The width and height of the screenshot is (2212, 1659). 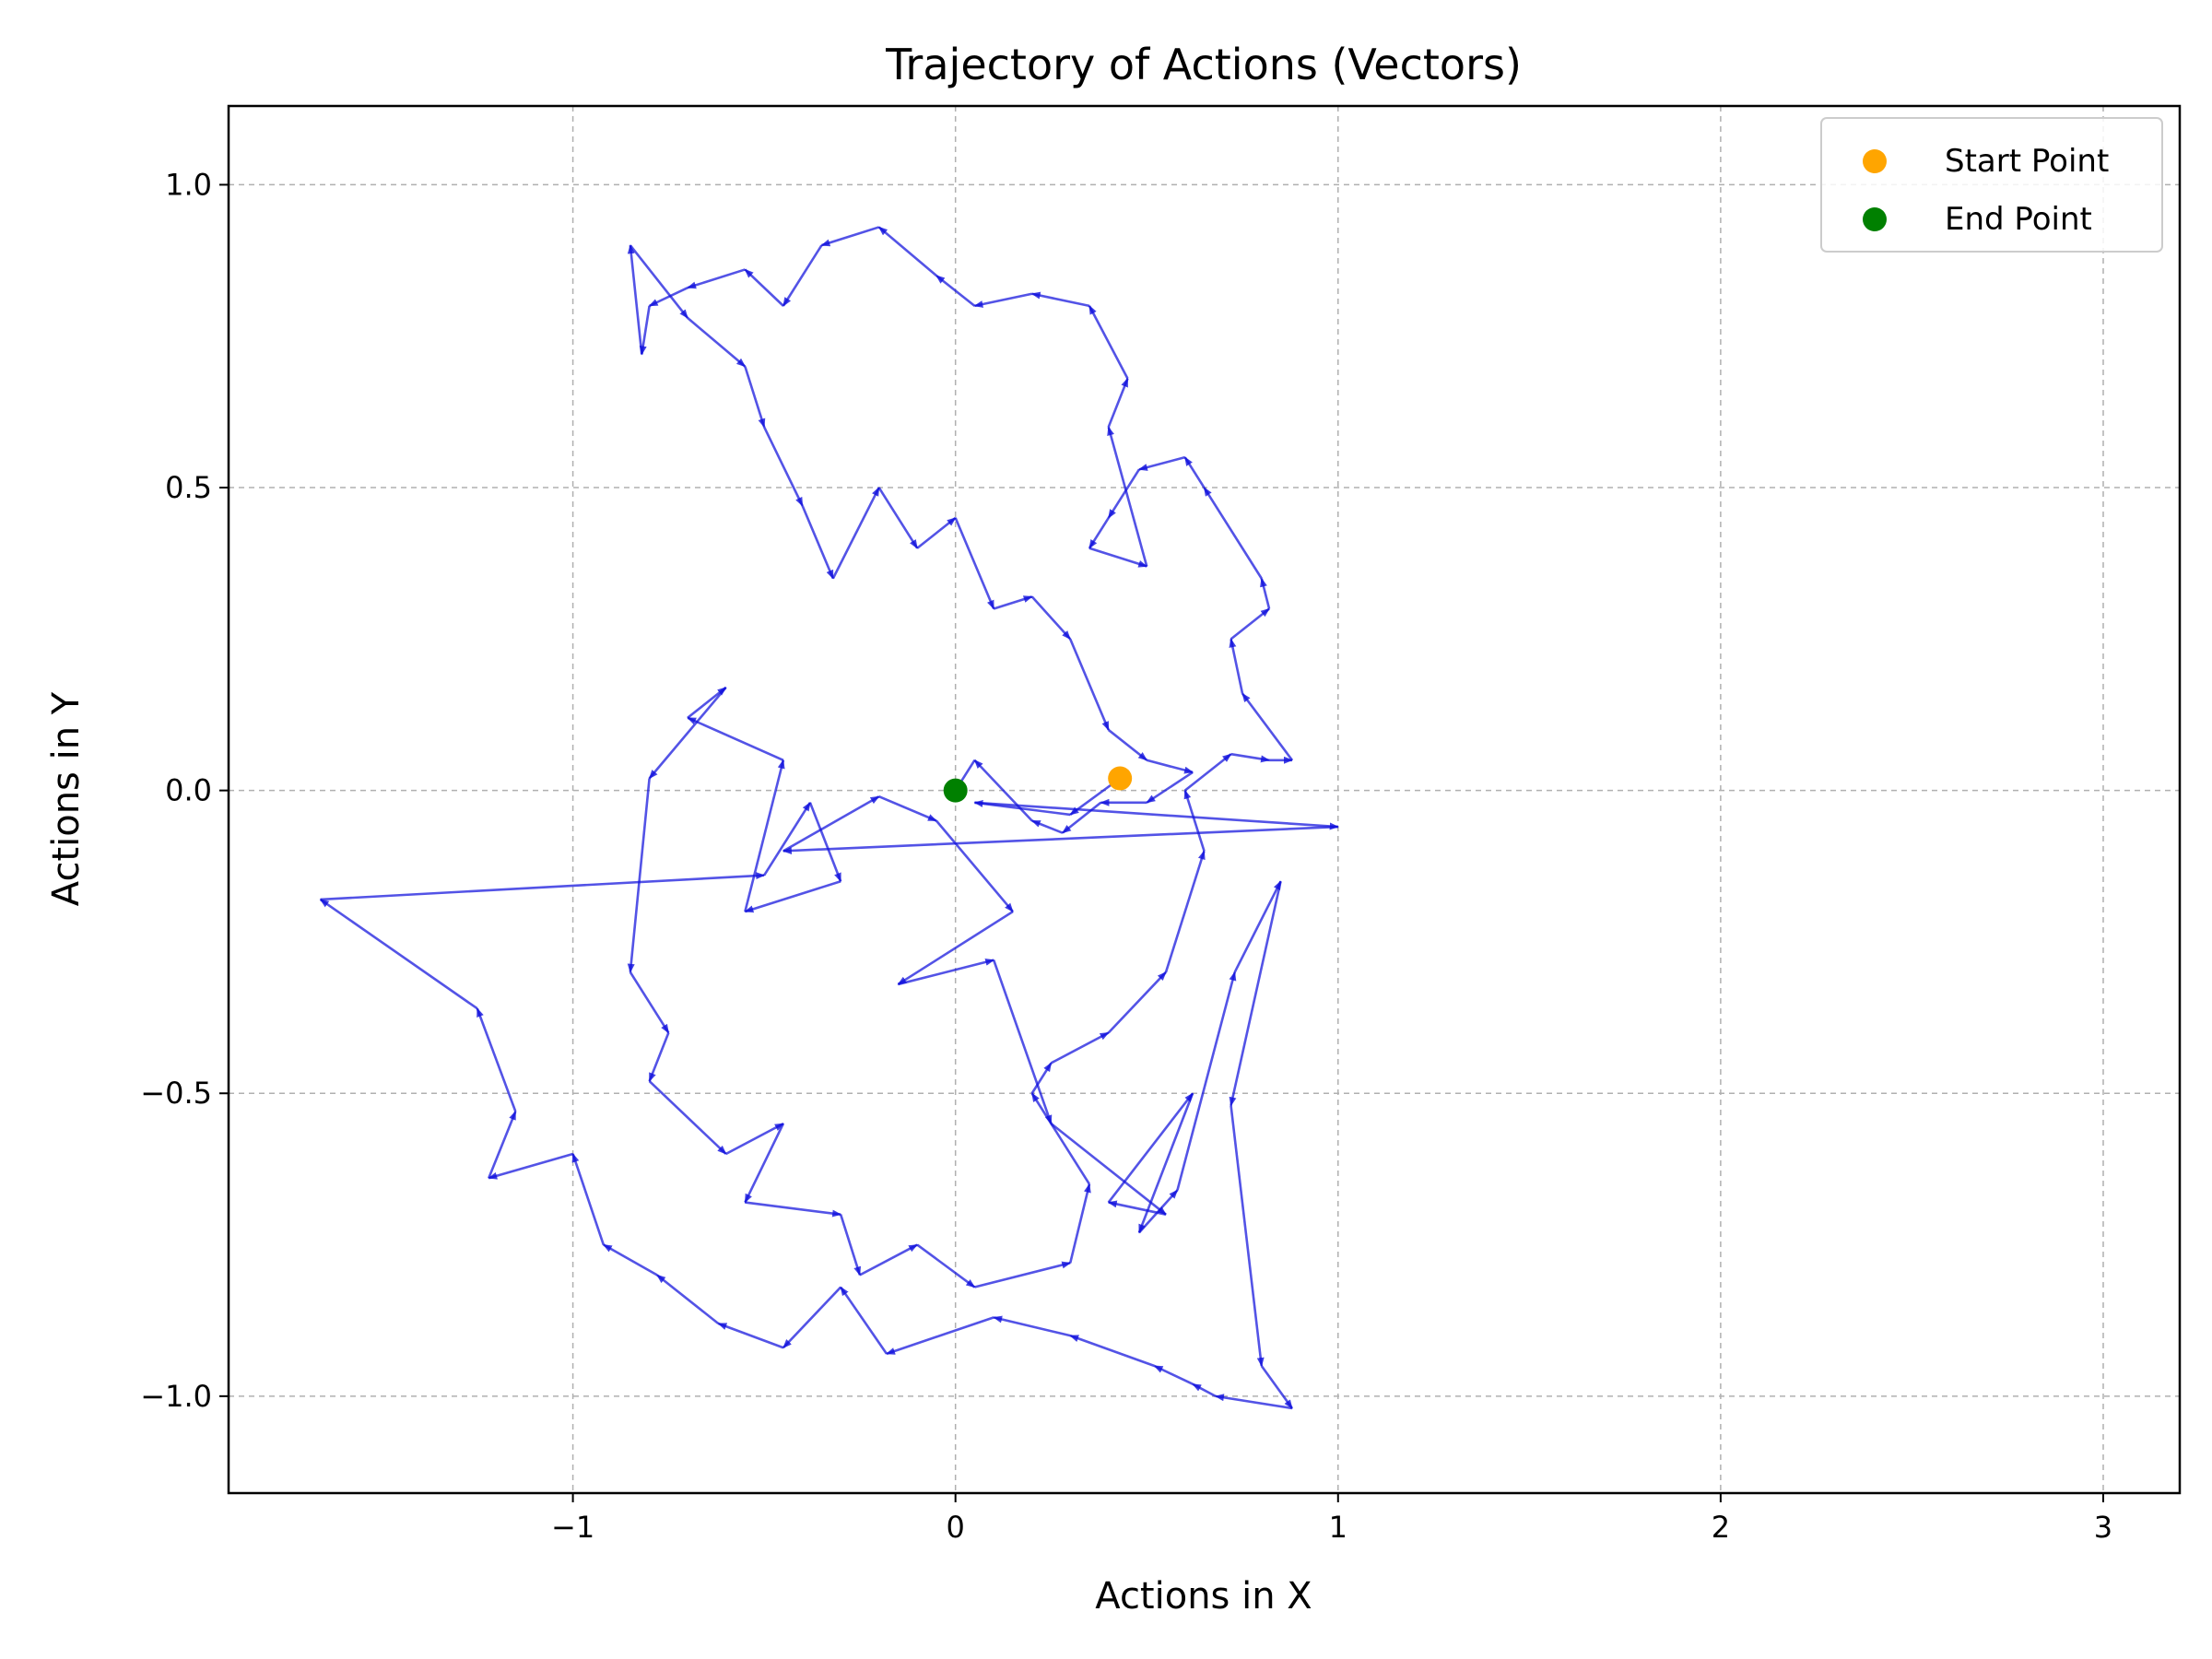 What do you see at coordinates (66, 798) in the screenshot?
I see `y-axis-label: Actions in Y` at bounding box center [66, 798].